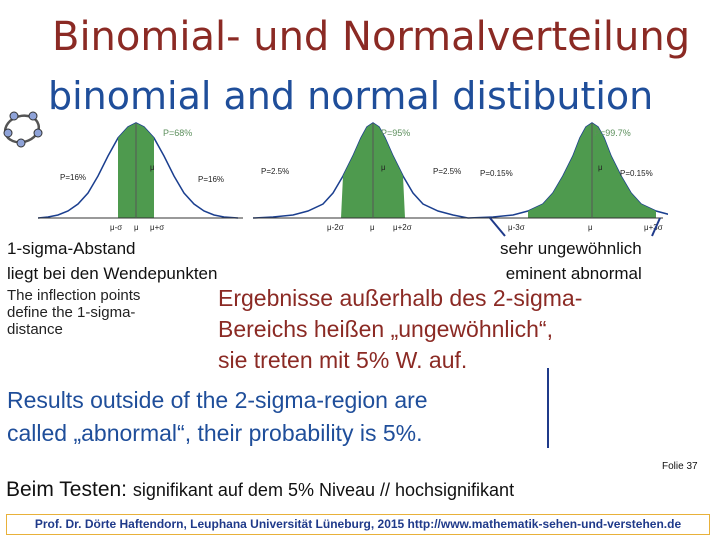 Image resolution: width=720 pixels, height=540 pixels. I want to click on panel-1-axis-right: μ+σ, so click(157, 227).